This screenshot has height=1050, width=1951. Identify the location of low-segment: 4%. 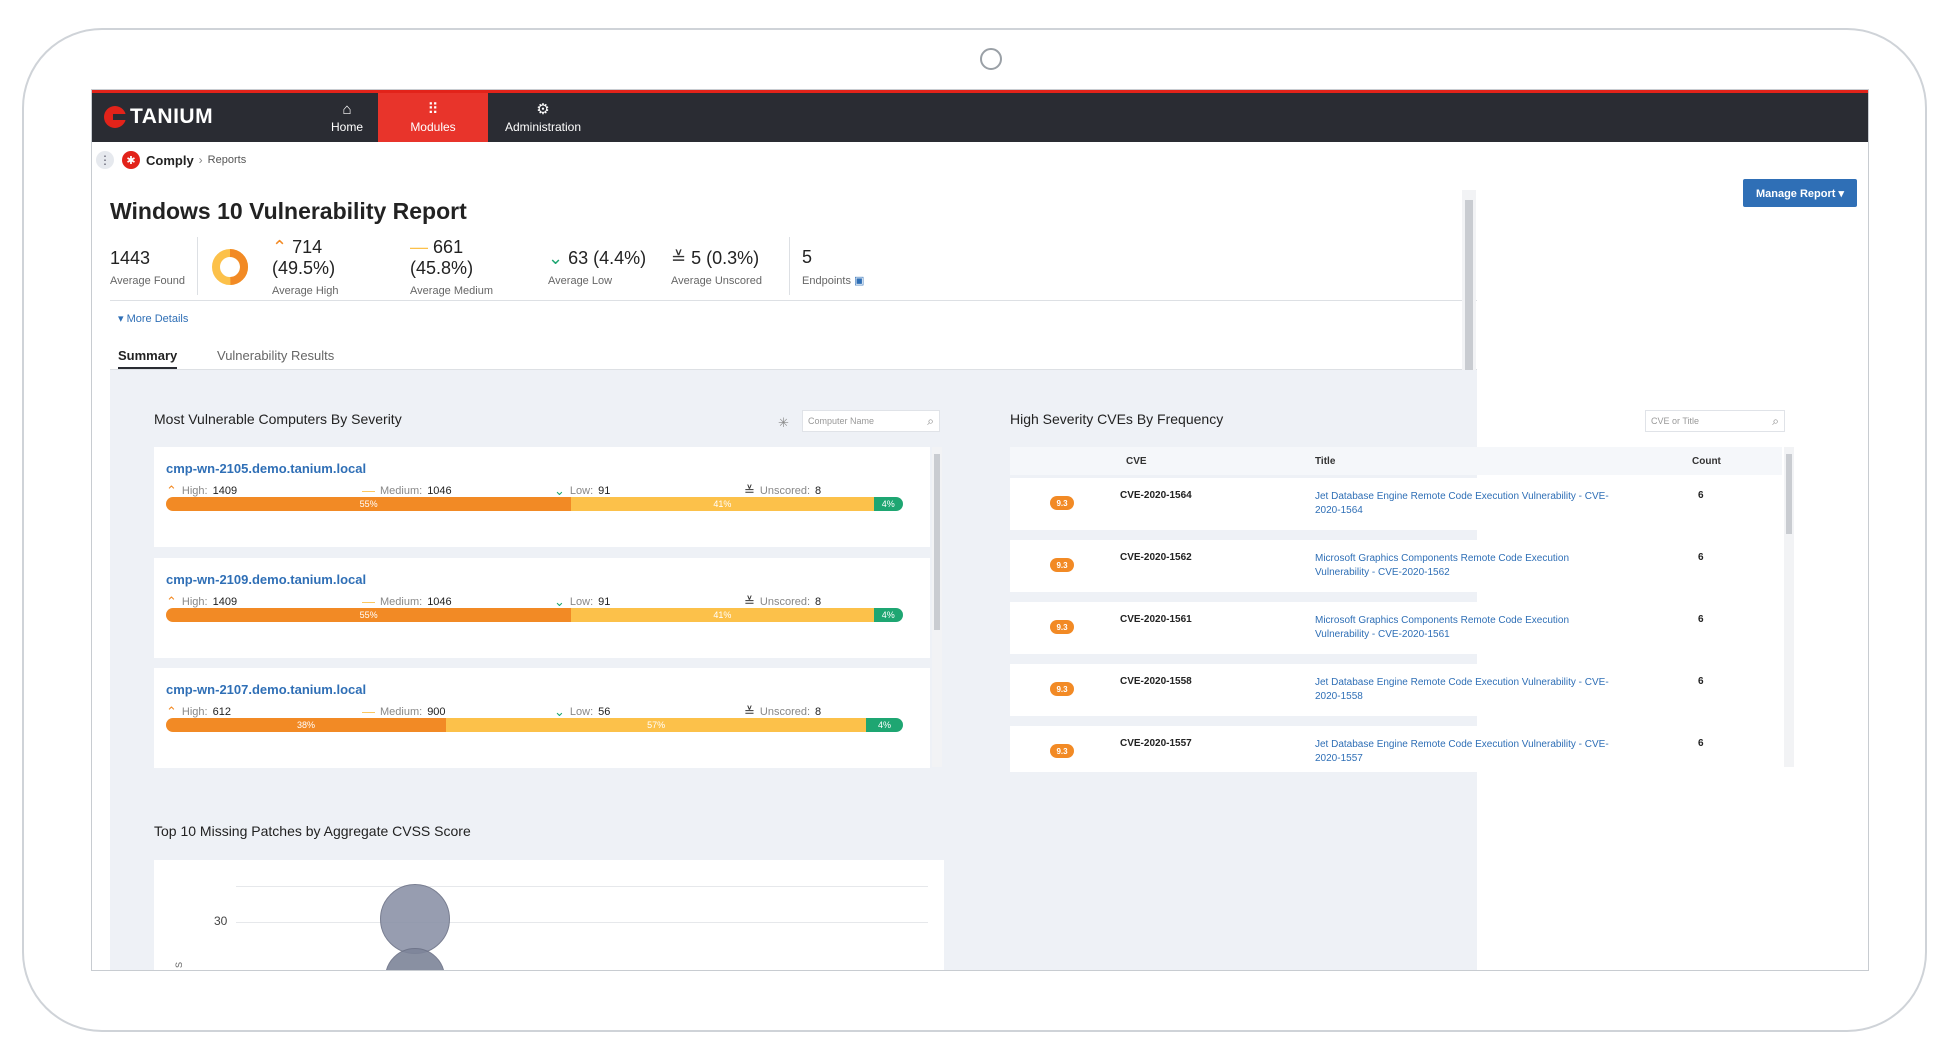
(888, 615).